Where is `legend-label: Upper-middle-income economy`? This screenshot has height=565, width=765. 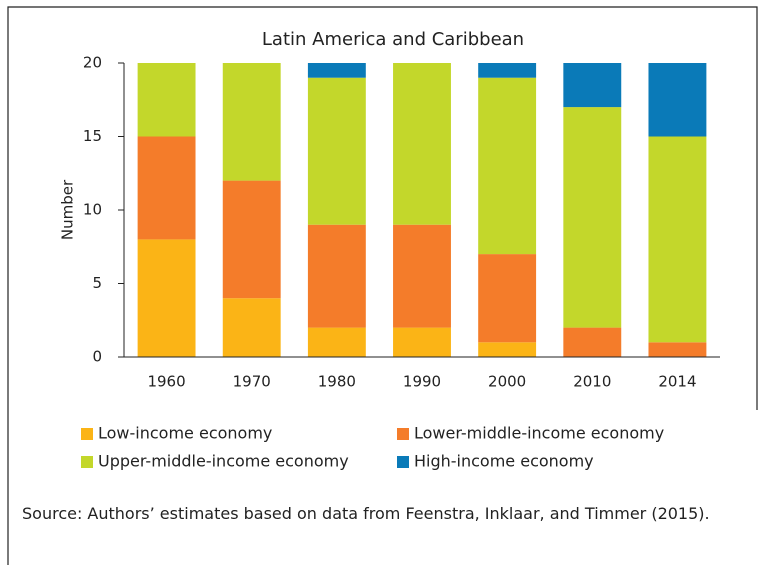 legend-label: Upper-middle-income economy is located at coordinates (223, 461).